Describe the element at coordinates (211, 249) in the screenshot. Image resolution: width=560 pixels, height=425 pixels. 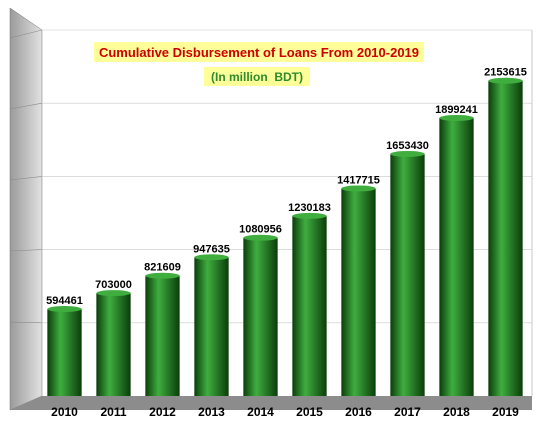
I see `data-label-2013: 947635` at that location.